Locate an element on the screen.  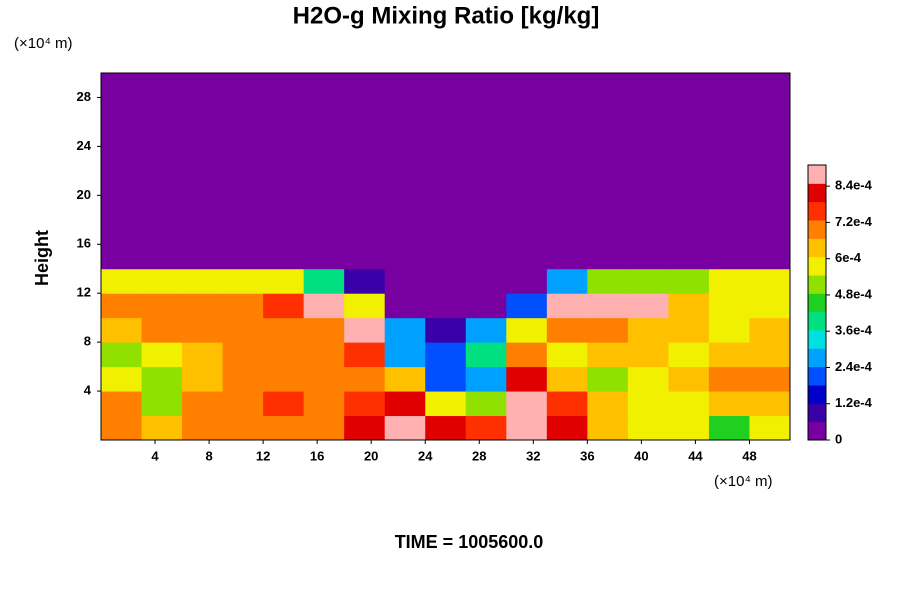
x-tick-label: 4 is located at coordinates (155, 455).